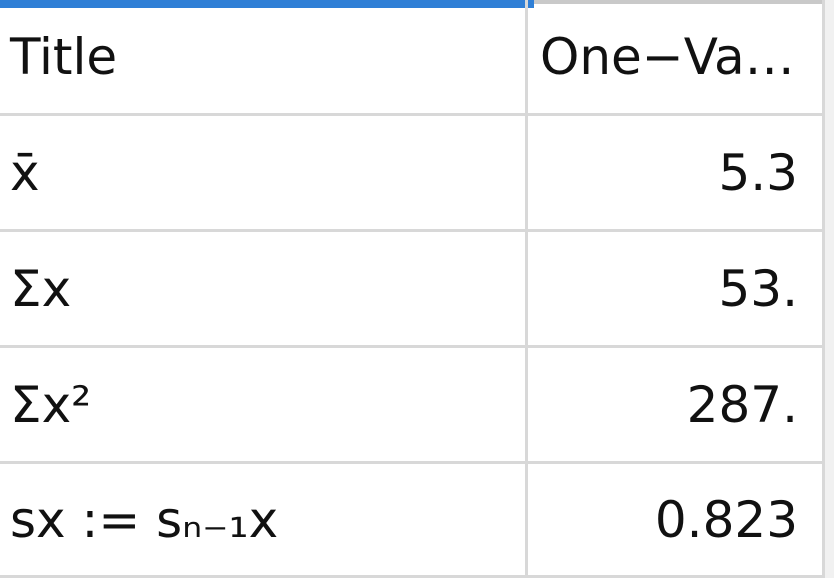 This screenshot has height=578, width=834. Describe the element at coordinates (264, 404) in the screenshot. I see `stat-label-cell: Σx²` at that location.